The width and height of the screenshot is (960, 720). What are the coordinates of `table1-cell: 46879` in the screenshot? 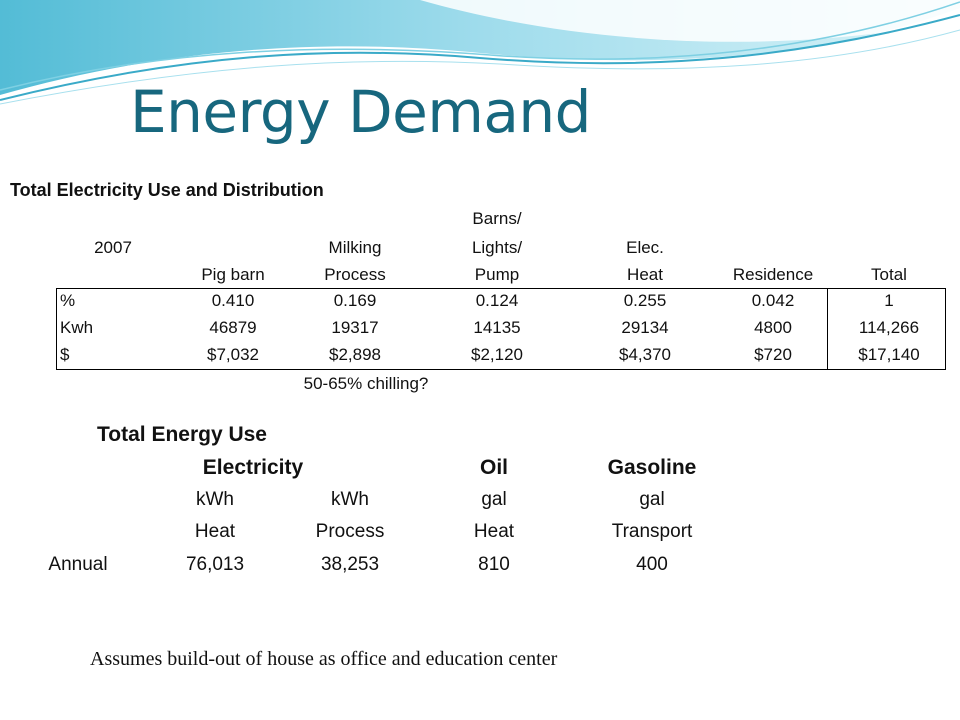 It's located at (233, 327).